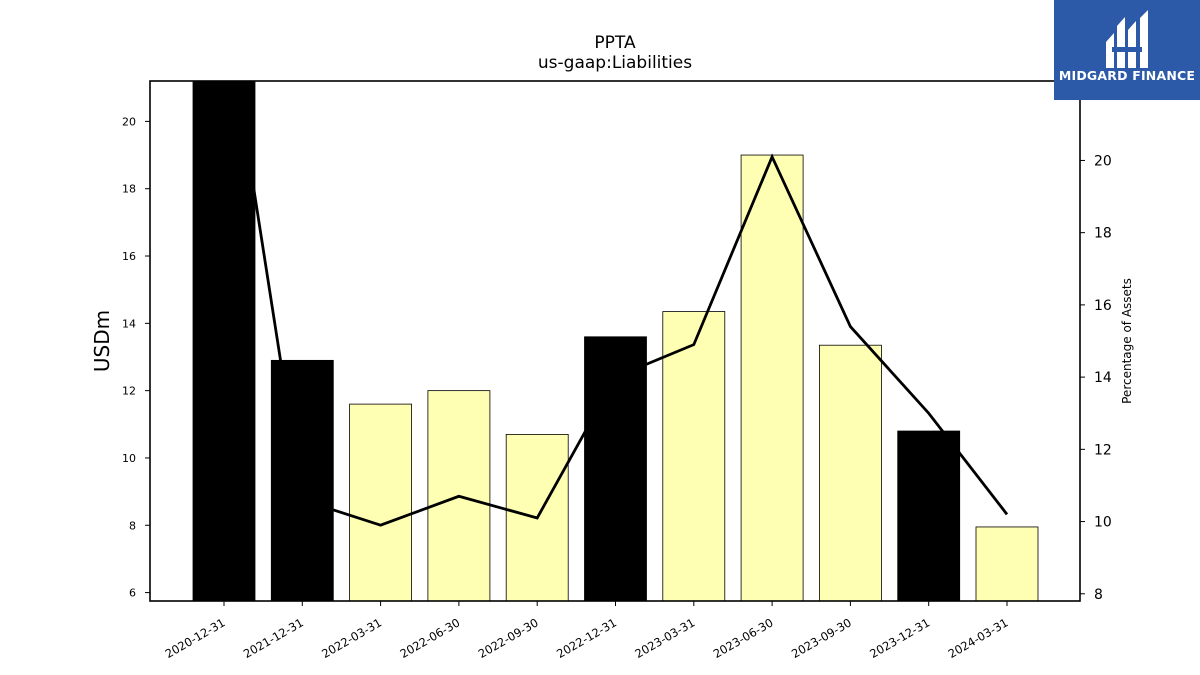 The width and height of the screenshot is (1200, 675). What do you see at coordinates (899, 638) in the screenshot?
I see `x-tick-label: 2023-12-31` at bounding box center [899, 638].